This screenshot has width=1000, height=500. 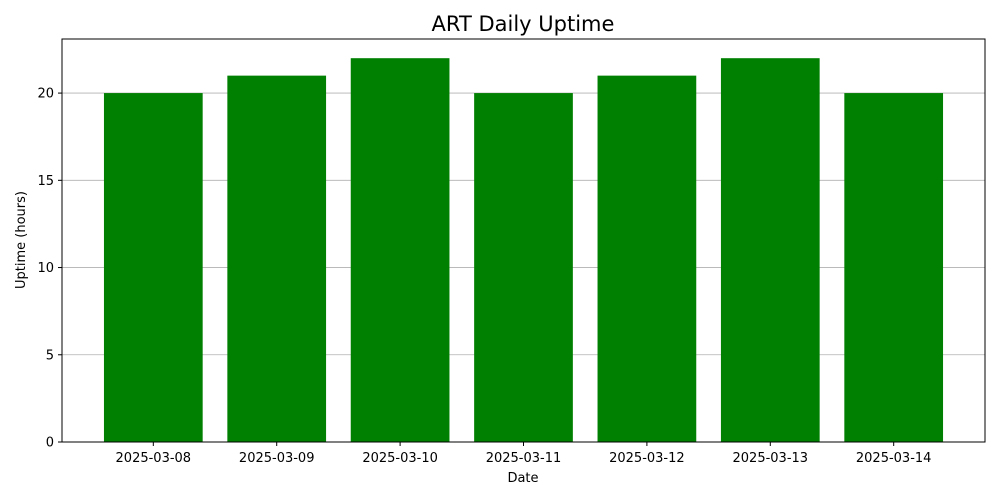 What do you see at coordinates (523, 24) in the screenshot?
I see `chart-title: ART Daily Uptime` at bounding box center [523, 24].